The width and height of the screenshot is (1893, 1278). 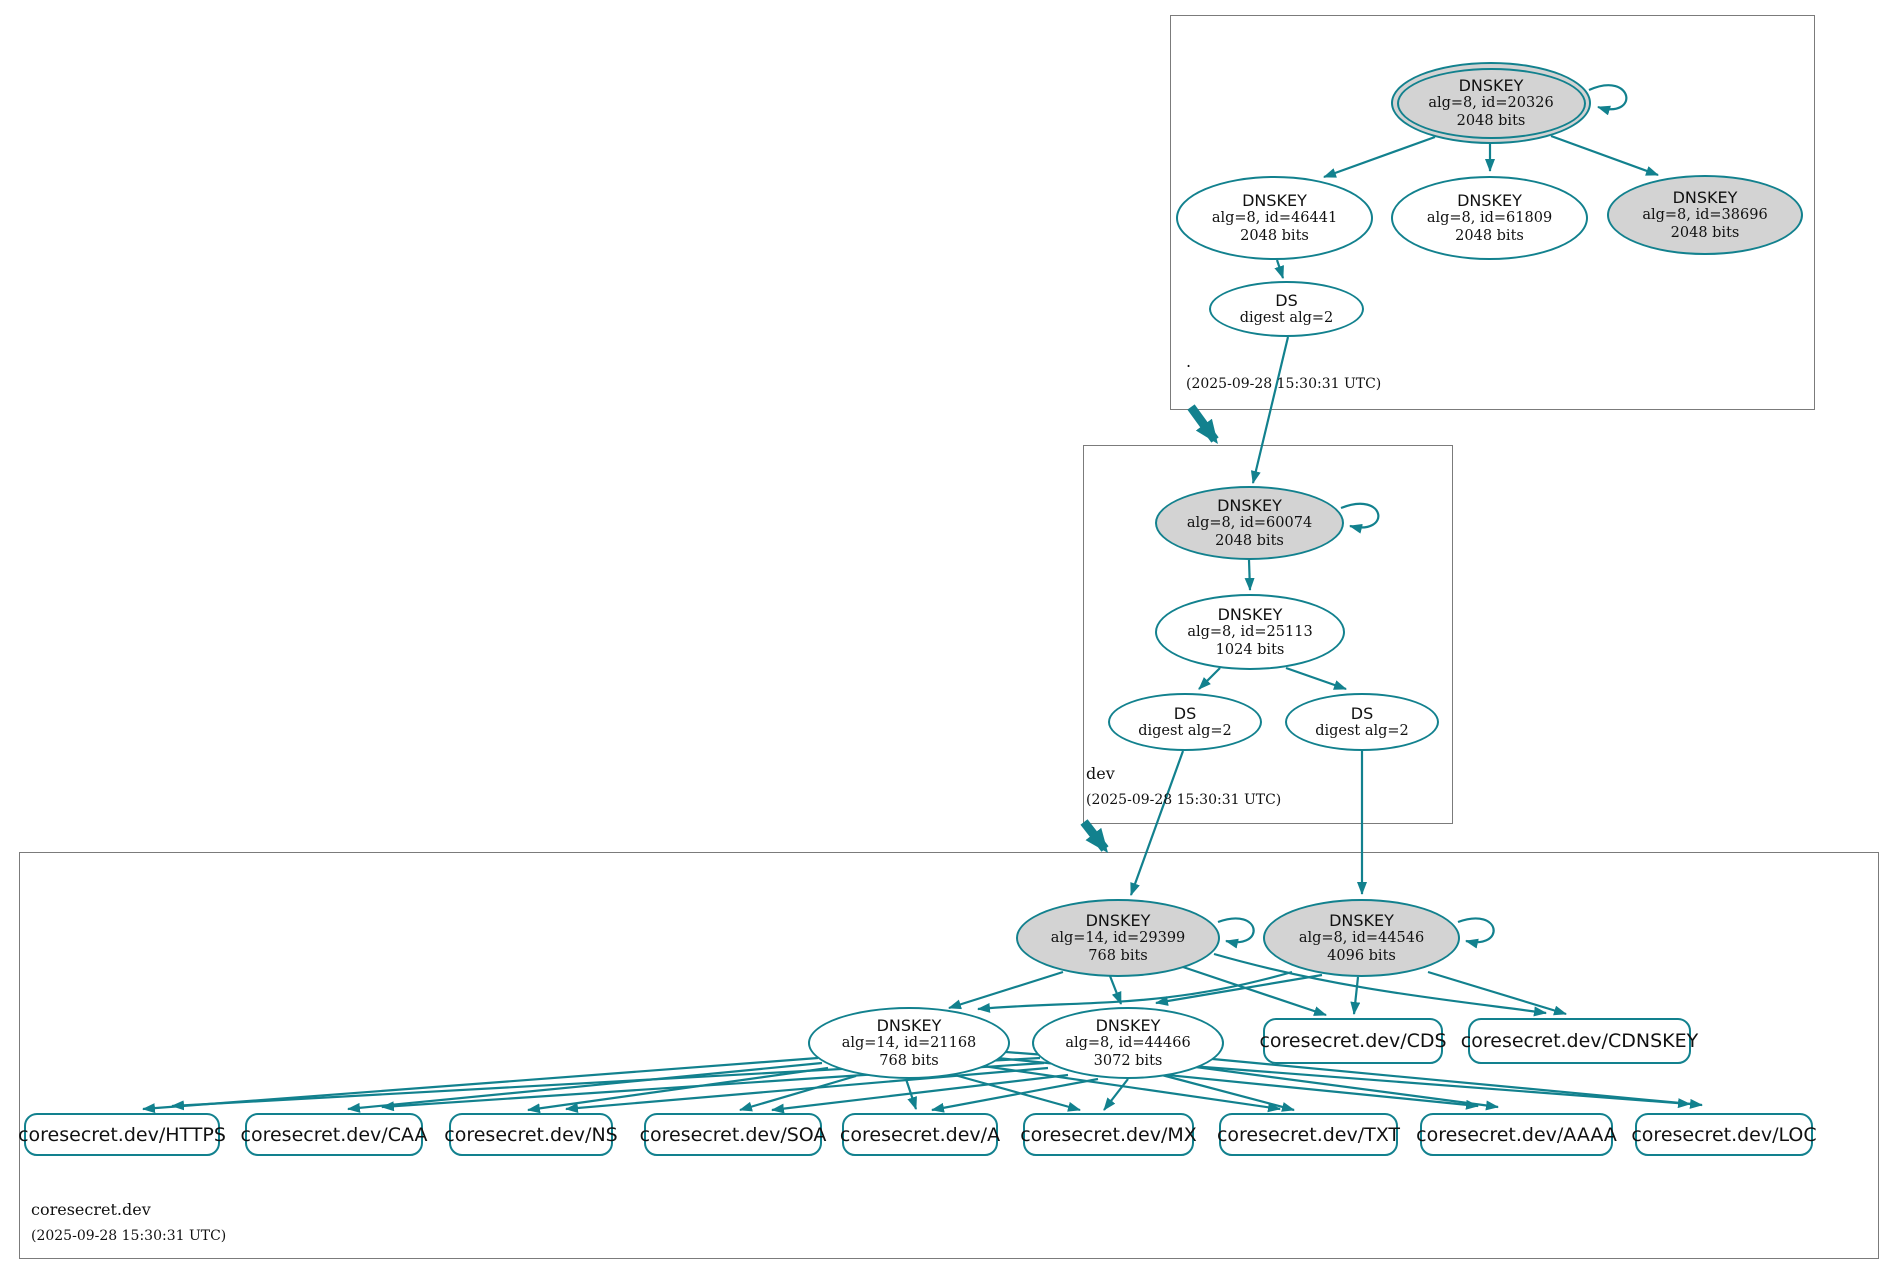 What do you see at coordinates (1343, 1087) in the screenshot?
I see `edge-44466-to-aaaa` at bounding box center [1343, 1087].